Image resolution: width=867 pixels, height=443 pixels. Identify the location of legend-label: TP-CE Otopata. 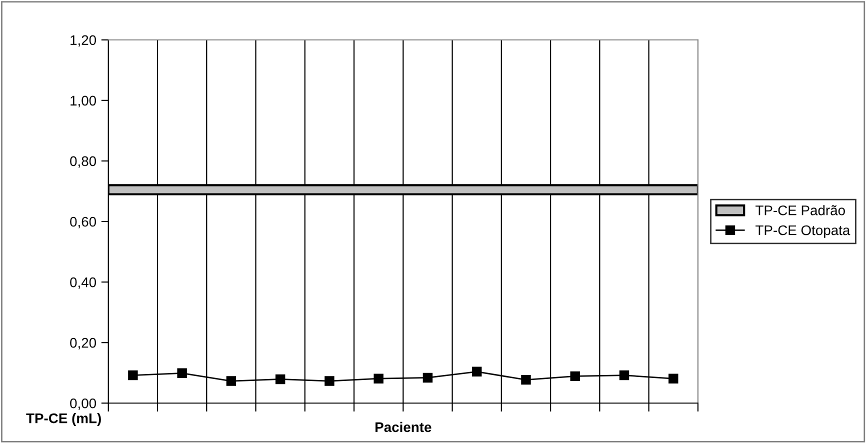
(803, 231).